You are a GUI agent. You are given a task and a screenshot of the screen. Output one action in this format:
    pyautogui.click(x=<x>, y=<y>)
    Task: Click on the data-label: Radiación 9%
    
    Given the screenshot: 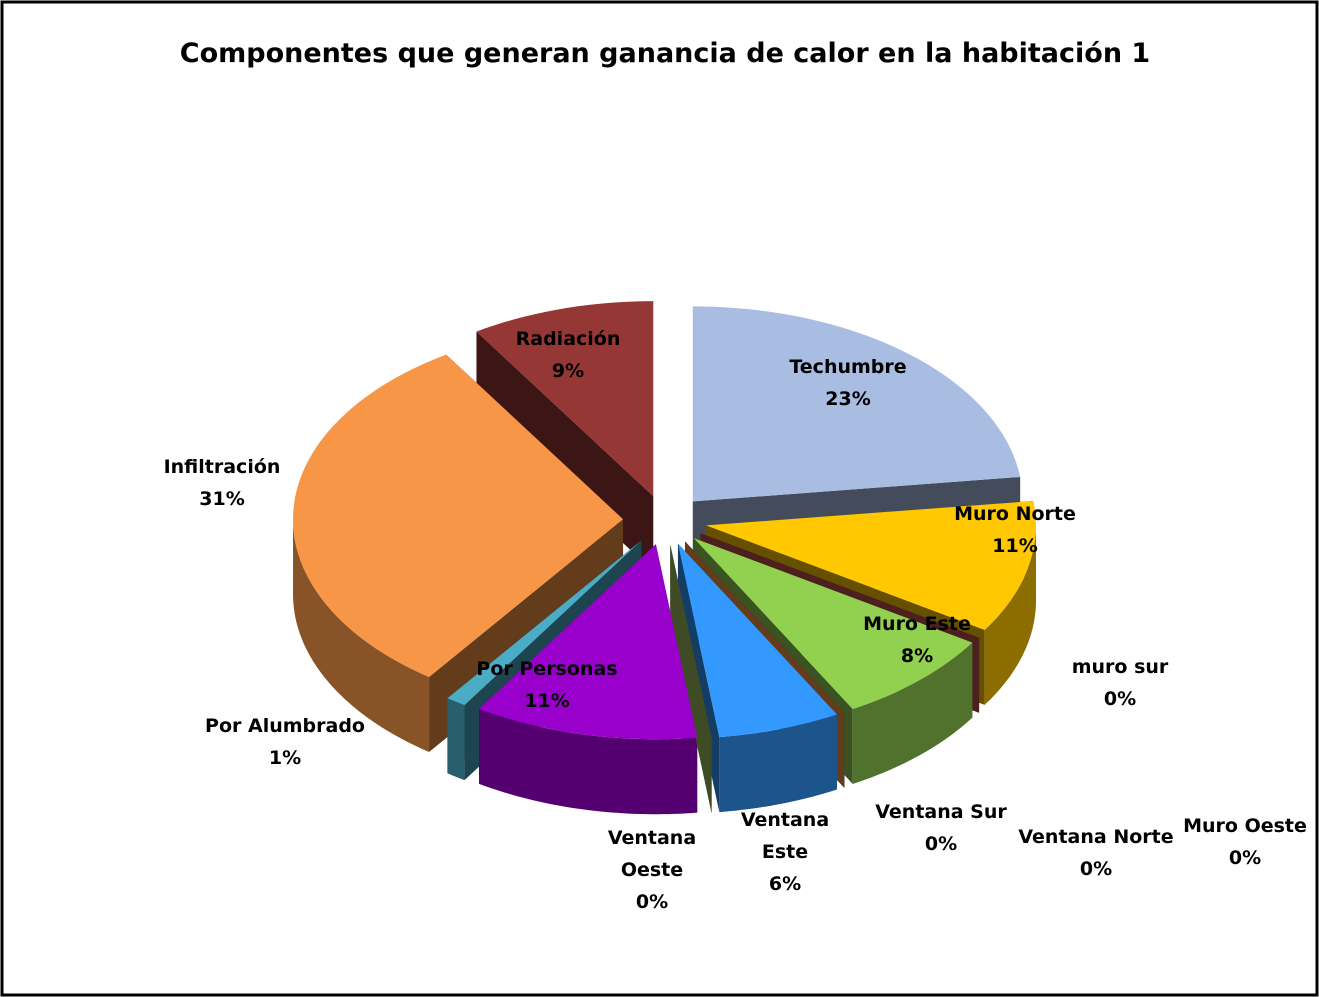 What is the action you would take?
    pyautogui.click(x=568, y=355)
    